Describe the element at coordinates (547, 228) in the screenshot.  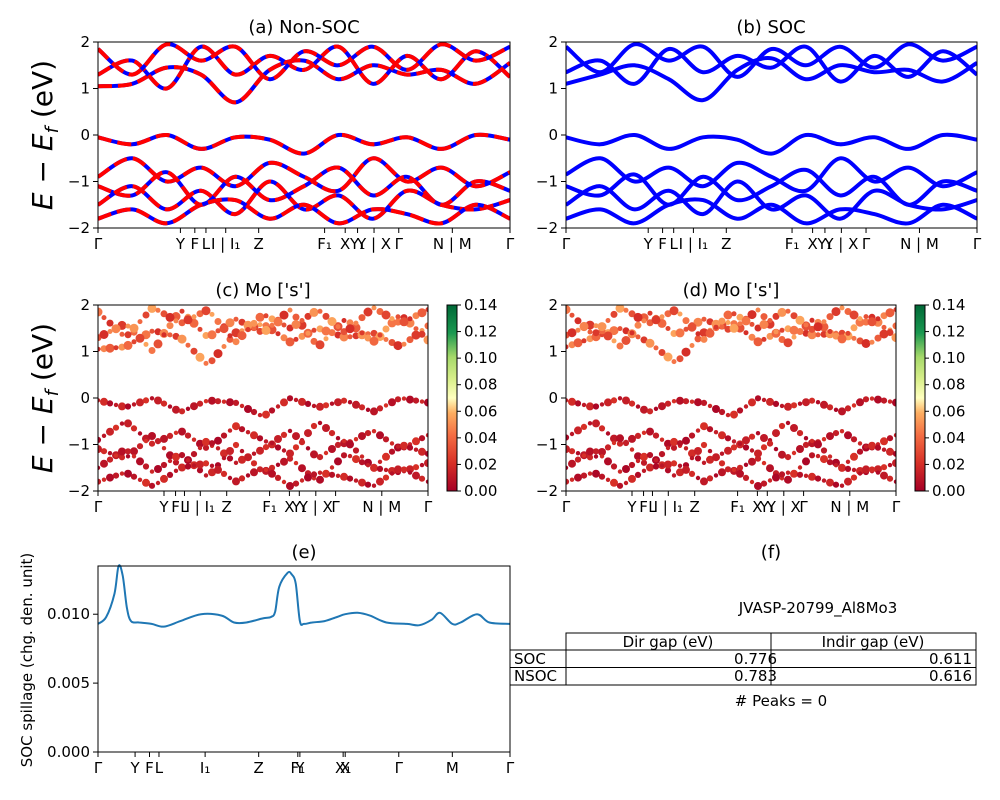
I see `y-tick-label: −2` at that location.